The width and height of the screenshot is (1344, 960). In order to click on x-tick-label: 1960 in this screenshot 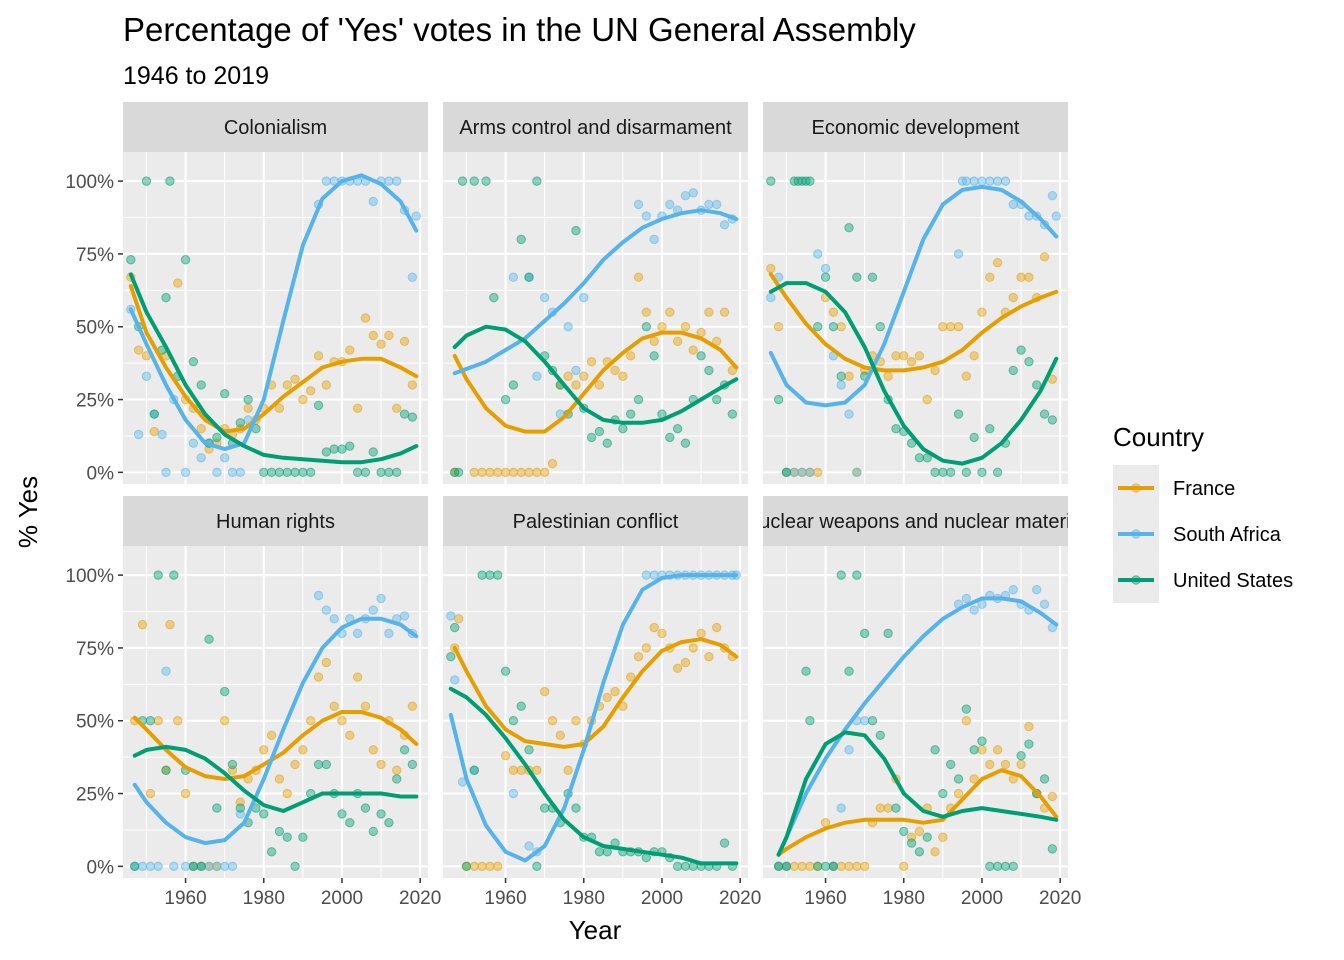, I will do `click(825, 898)`.